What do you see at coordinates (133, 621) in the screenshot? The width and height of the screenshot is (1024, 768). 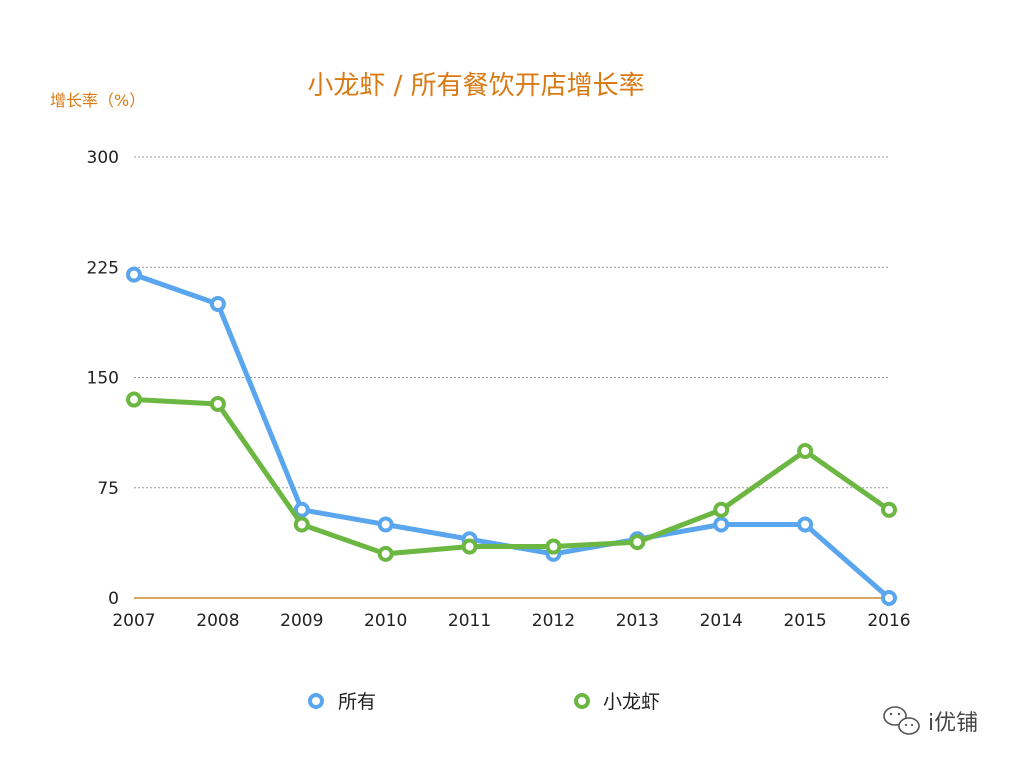 I see `x-tick-label: 2007` at bounding box center [133, 621].